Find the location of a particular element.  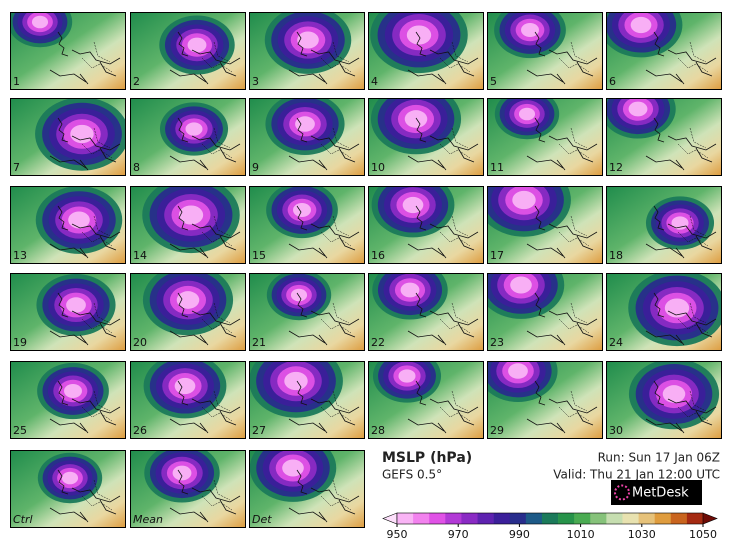

panel-label: Det is located at coordinates (262, 519).